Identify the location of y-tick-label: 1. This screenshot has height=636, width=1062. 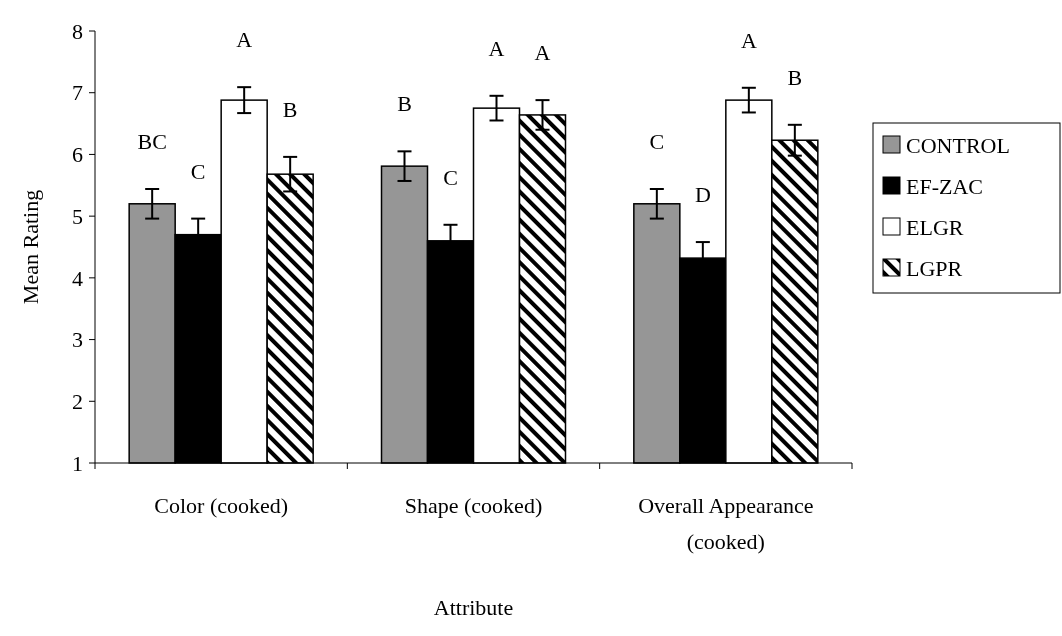
(77, 463).